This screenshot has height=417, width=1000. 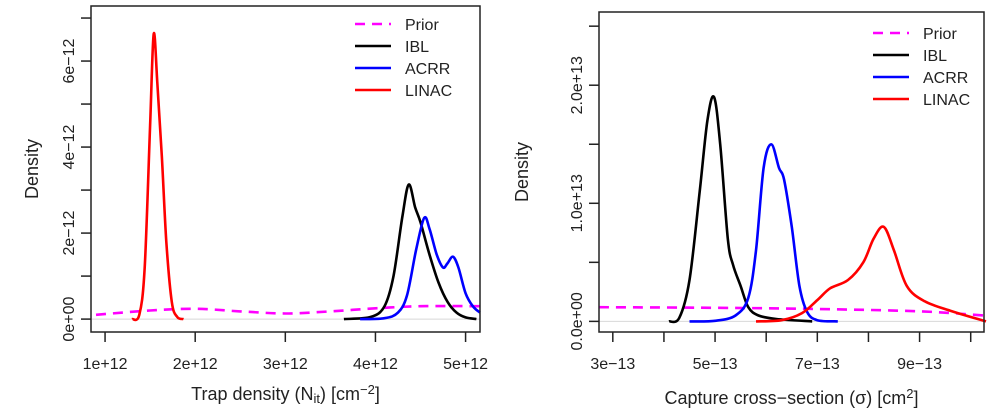 What do you see at coordinates (367, 389) in the screenshot?
I see `x-axis-title-xlabel-sup: −2` at bounding box center [367, 389].